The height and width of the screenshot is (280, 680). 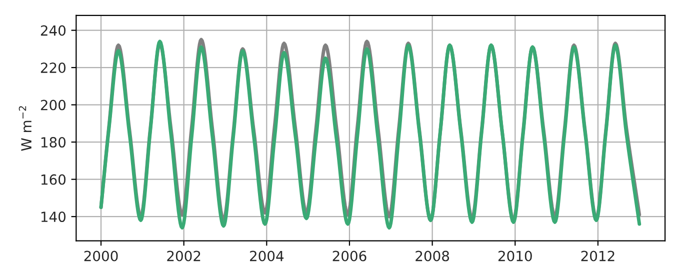 What do you see at coordinates (349, 256) in the screenshot?
I see `x-tick-label: 2006` at bounding box center [349, 256].